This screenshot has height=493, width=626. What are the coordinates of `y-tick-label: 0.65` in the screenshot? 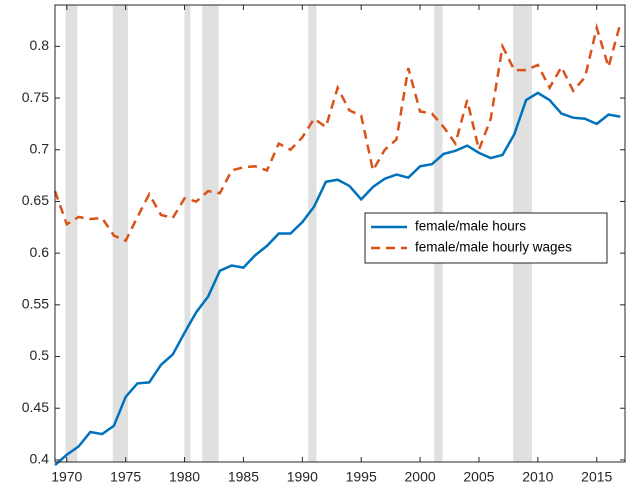 It's located at (35, 200).